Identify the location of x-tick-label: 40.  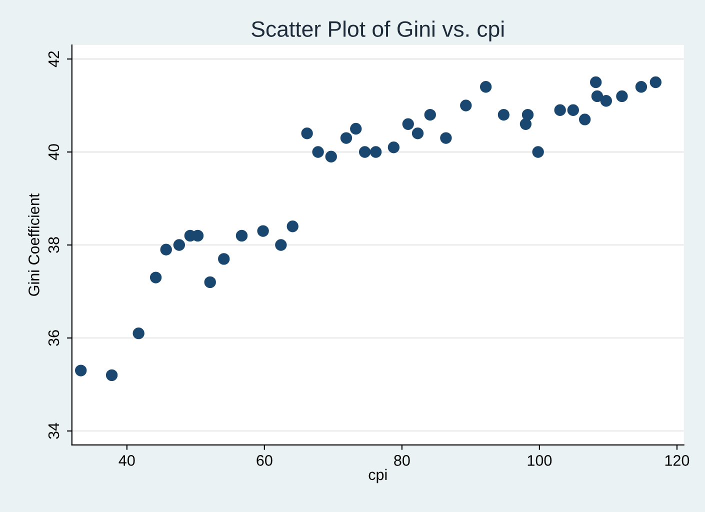
(126, 460).